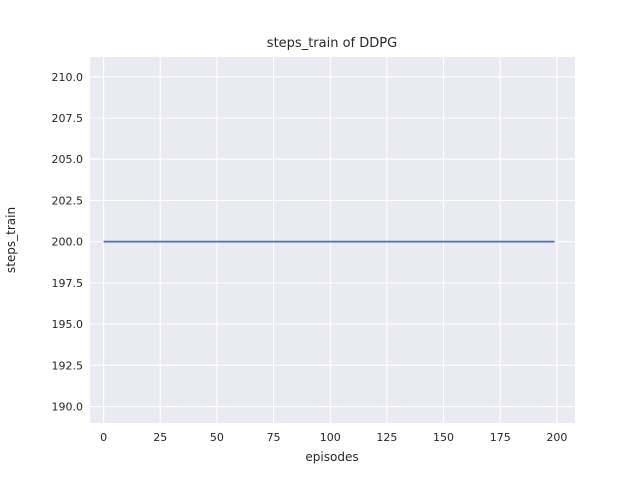 Image resolution: width=640 pixels, height=480 pixels. What do you see at coordinates (160, 437) in the screenshot?
I see `x-tick-label: 25` at bounding box center [160, 437].